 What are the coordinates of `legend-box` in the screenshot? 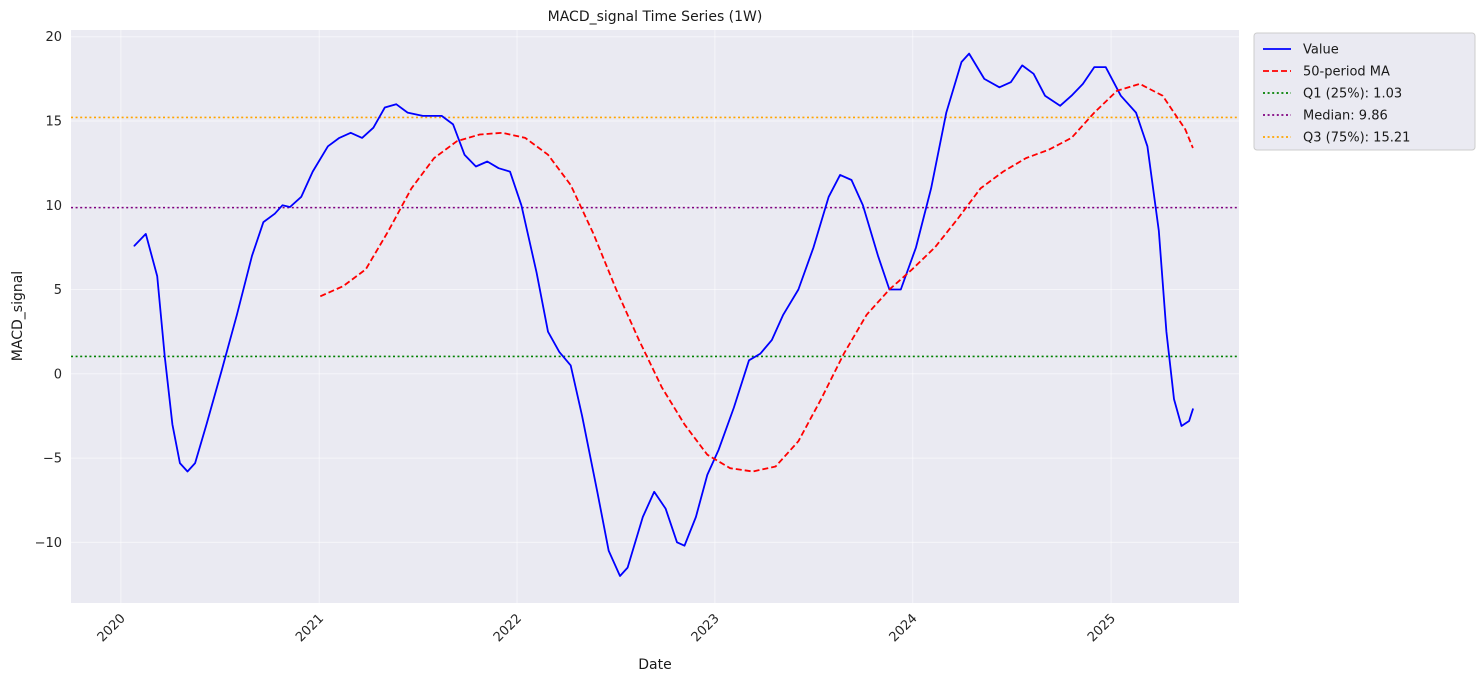 It's located at (1364, 91).